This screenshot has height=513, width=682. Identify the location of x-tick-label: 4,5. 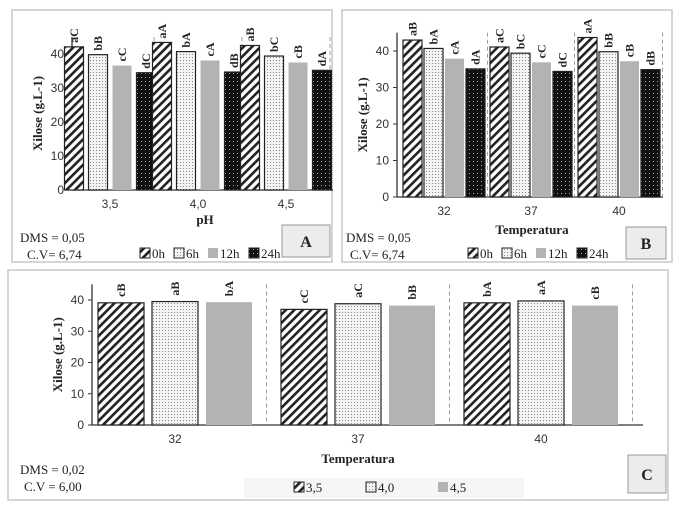
(286, 204).